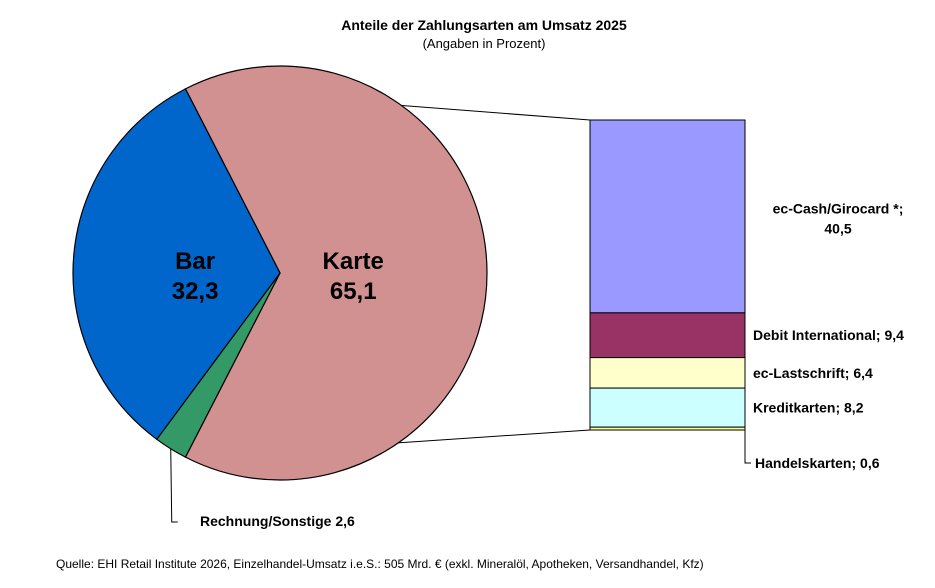  What do you see at coordinates (828, 335) in the screenshot?
I see `segment-label-debit-international-9-4: Debit International; 9,4` at bounding box center [828, 335].